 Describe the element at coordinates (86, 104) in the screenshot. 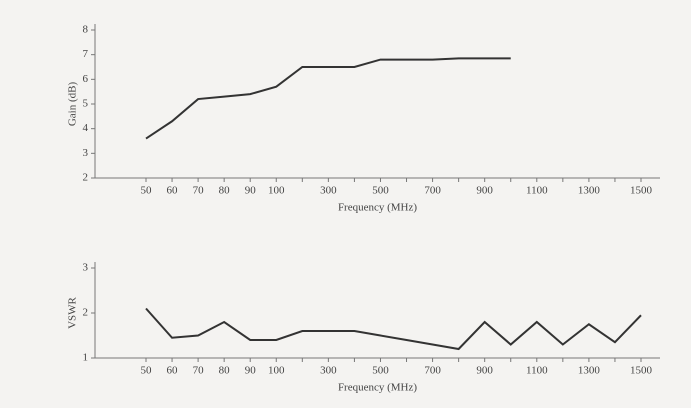

I see `y-tick-label: 5` at that location.